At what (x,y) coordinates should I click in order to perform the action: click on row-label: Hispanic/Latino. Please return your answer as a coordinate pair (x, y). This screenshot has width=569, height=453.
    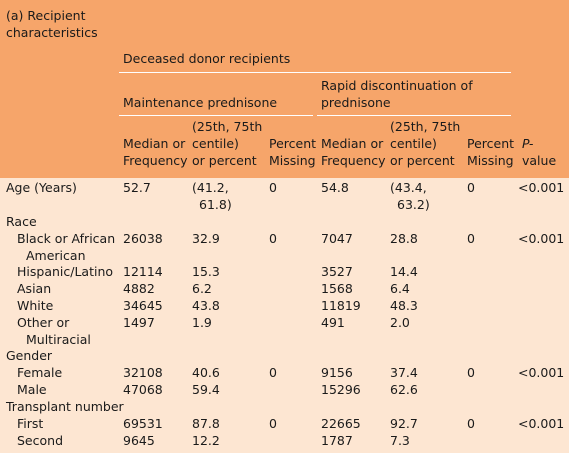
    Looking at the image, I should click on (65, 271).